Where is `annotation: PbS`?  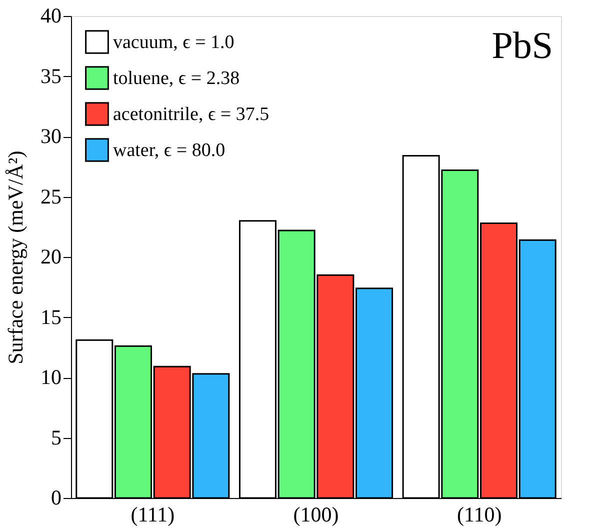 annotation: PbS is located at coordinates (522, 46).